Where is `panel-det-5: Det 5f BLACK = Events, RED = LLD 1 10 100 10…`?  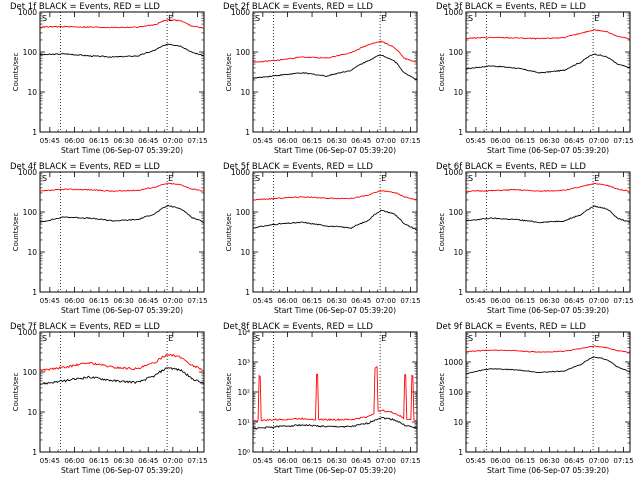
panel-det-5: Det 5f BLACK = Events, RED = LLD 1 10 100 10… is located at coordinates (322, 238).